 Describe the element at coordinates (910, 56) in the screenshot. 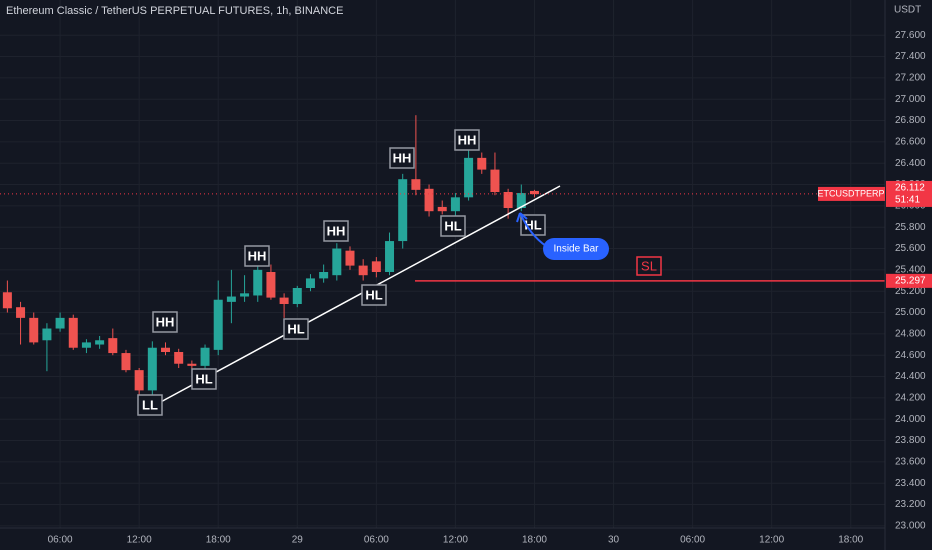

I see `y-tick-label: 27.400` at that location.